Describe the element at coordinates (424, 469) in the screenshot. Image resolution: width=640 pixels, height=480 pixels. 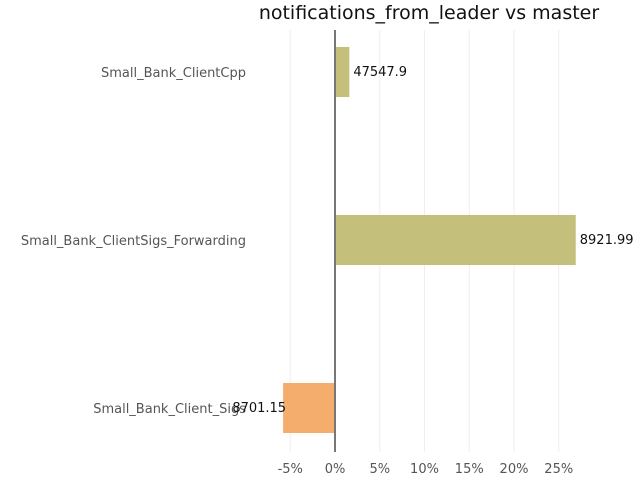
I see `x-tick-label: 10%` at that location.